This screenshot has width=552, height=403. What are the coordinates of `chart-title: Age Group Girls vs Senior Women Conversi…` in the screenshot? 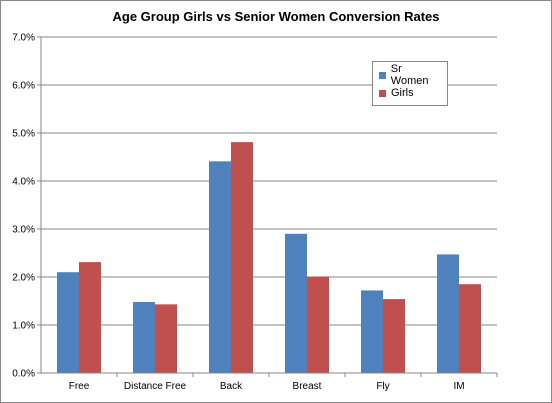 It's located at (276, 16).